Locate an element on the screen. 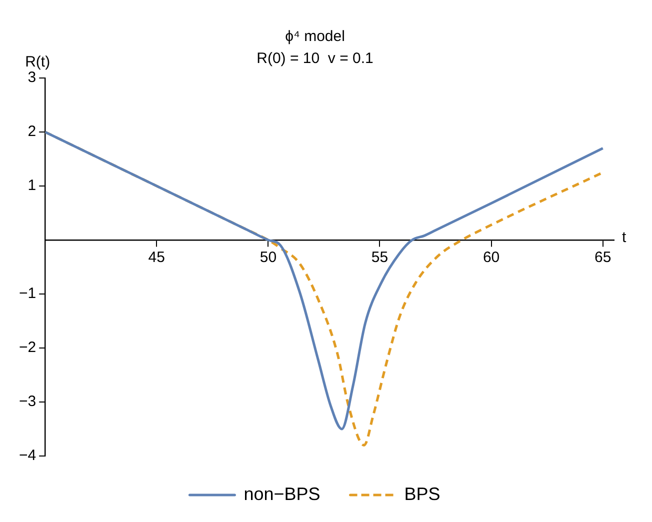 Image resolution: width=652 pixels, height=522 pixels. chart-title: ϕ⁴ model is located at coordinates (315, 37).